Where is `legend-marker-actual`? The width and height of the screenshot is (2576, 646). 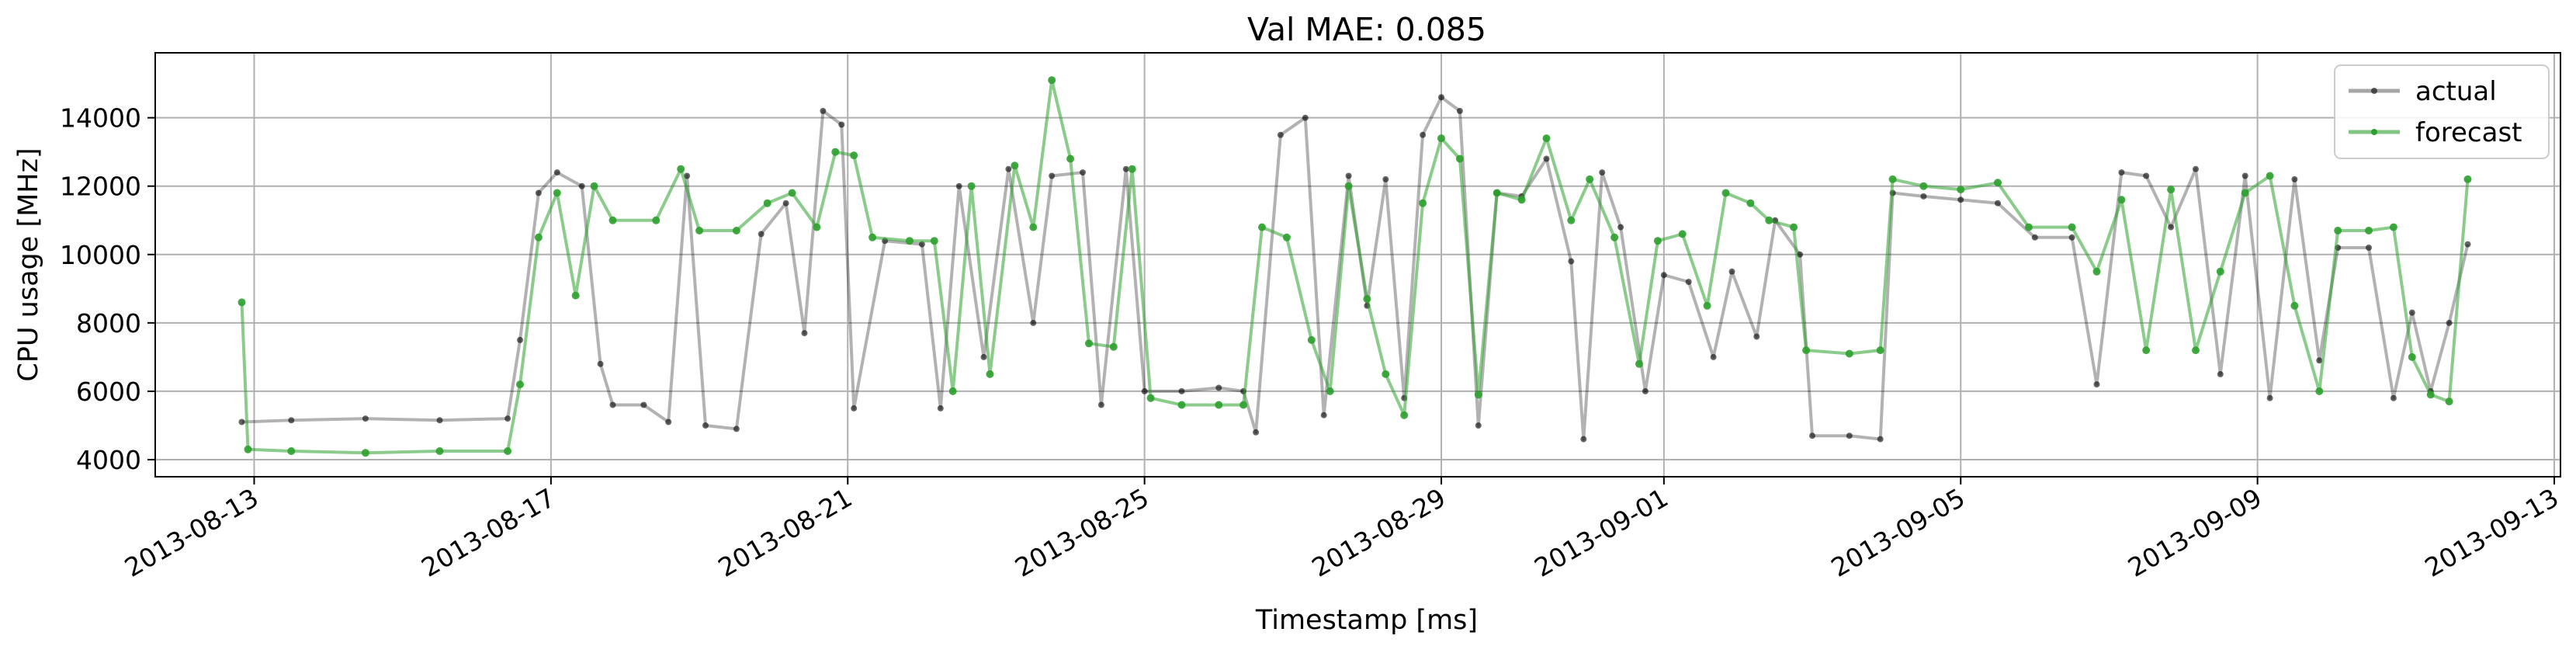 legend-marker-actual is located at coordinates (2374, 91).